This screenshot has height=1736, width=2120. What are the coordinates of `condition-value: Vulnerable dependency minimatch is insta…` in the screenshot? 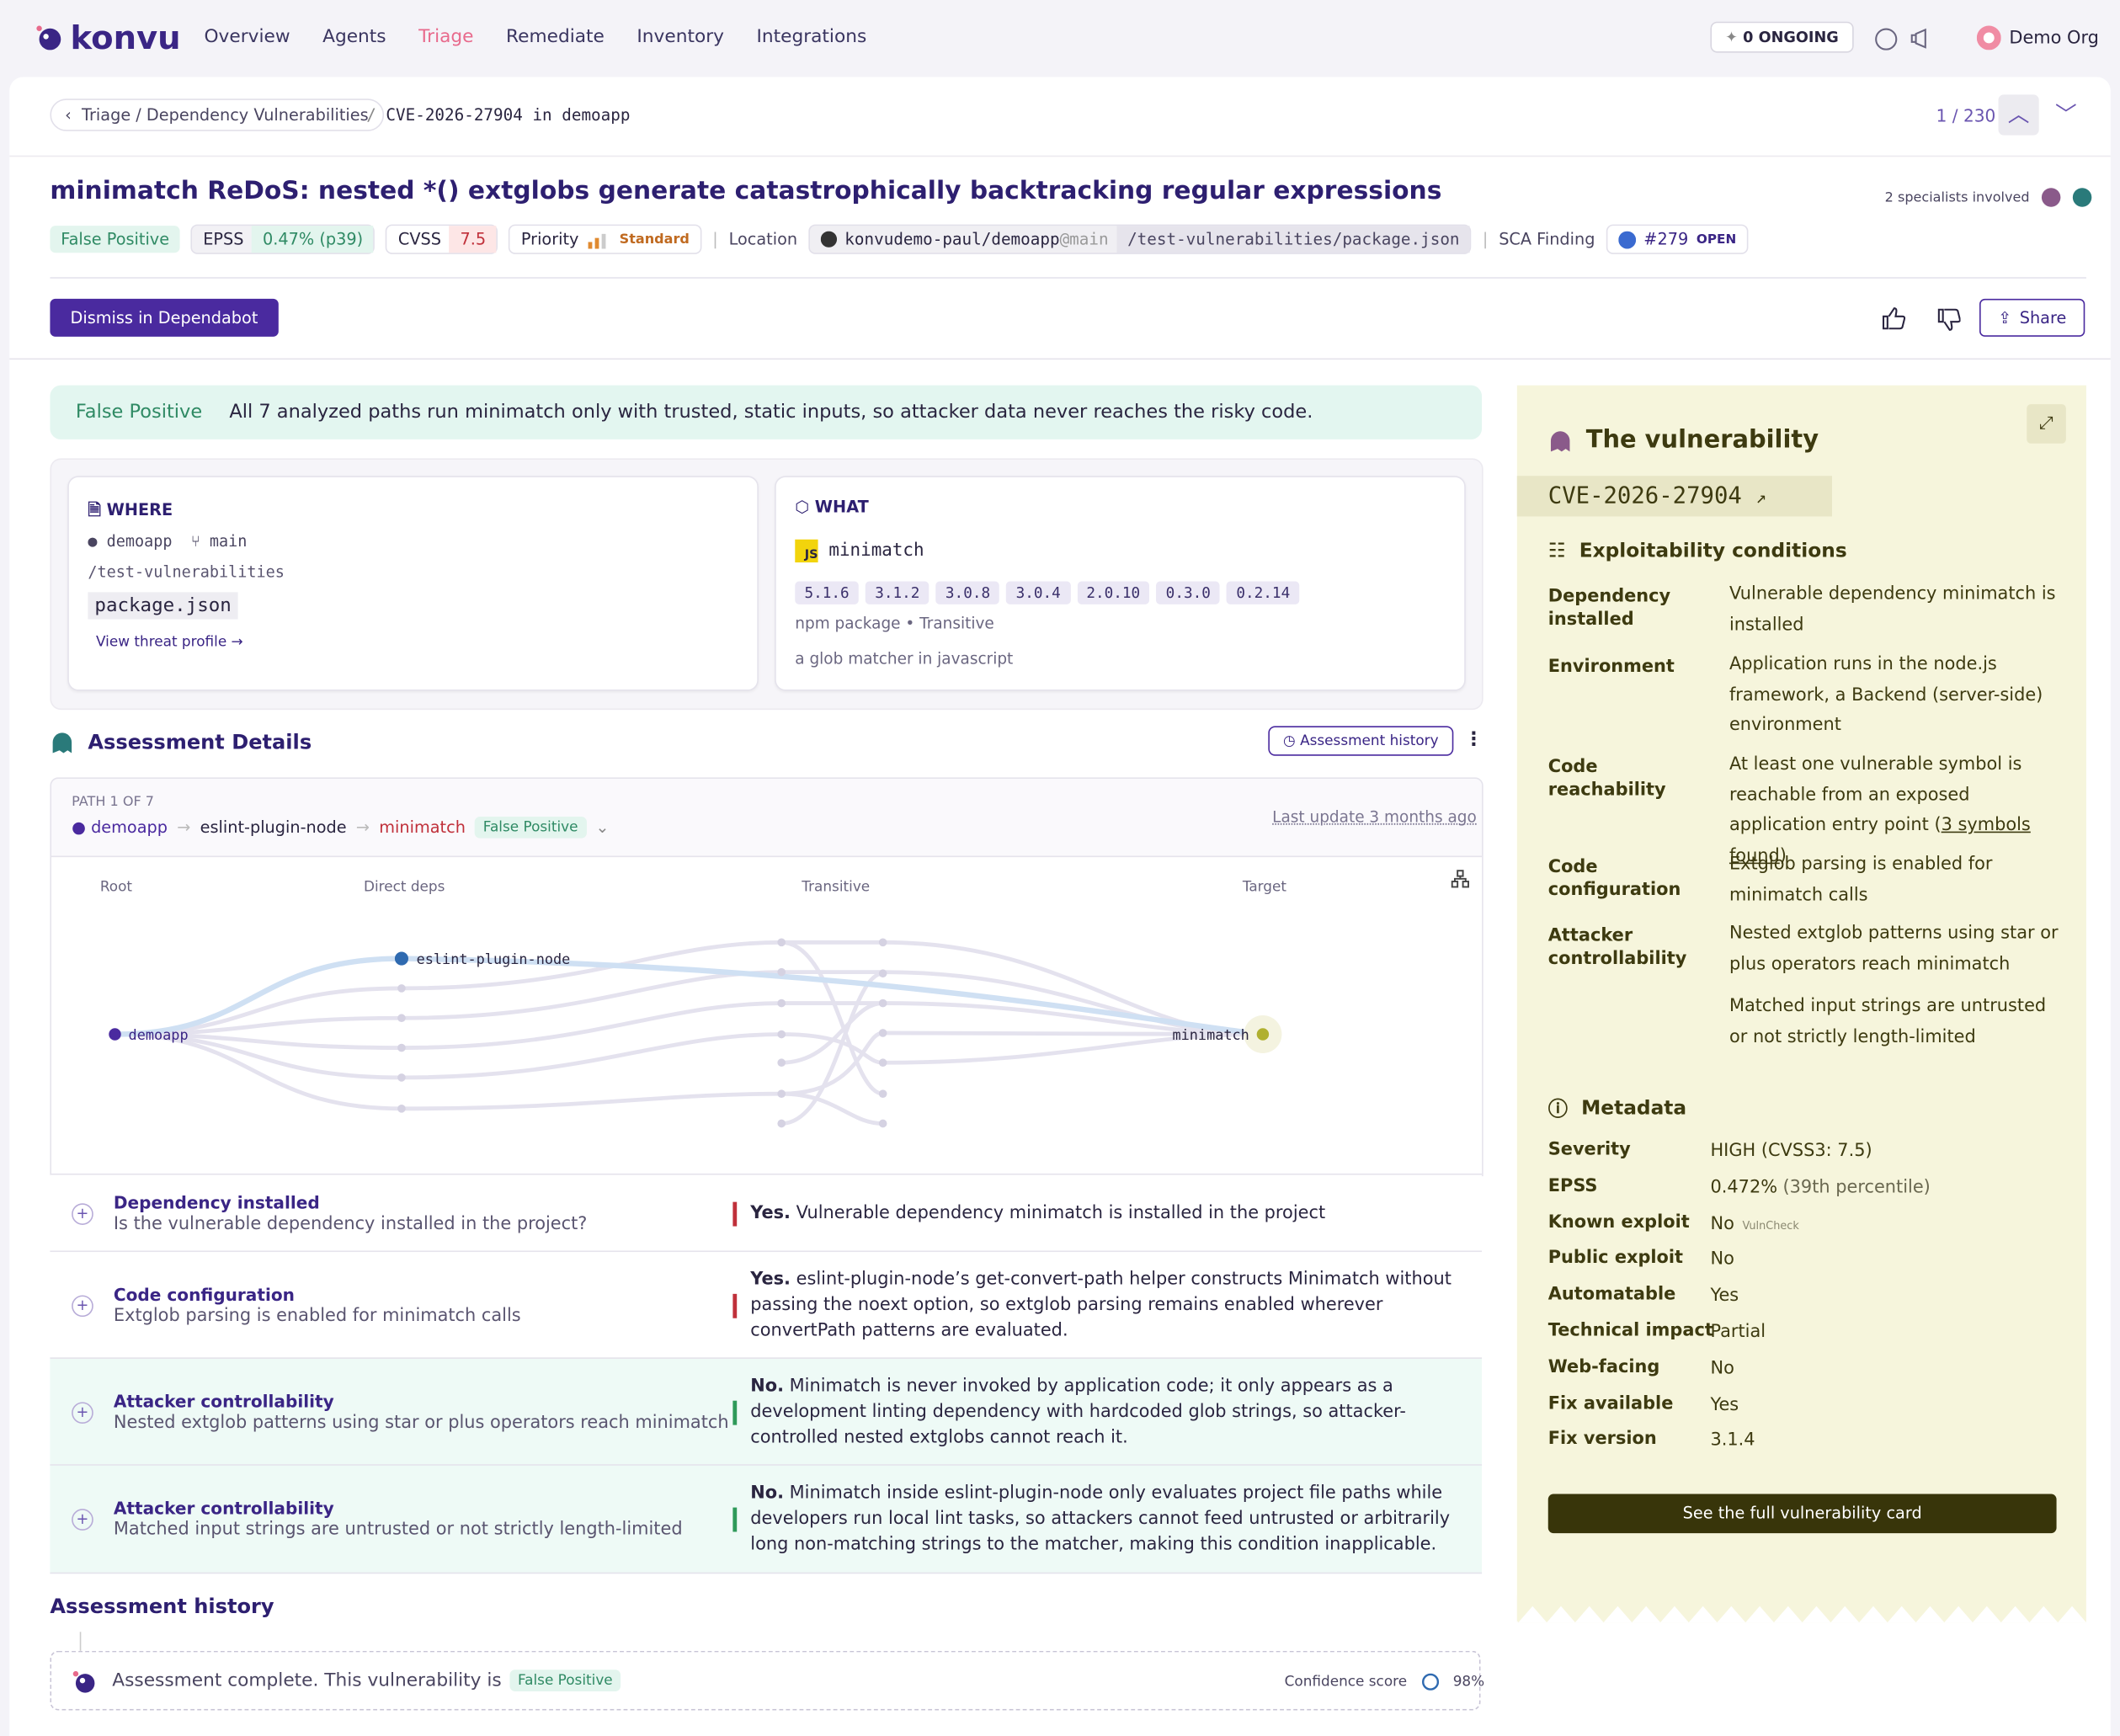 It's located at (1892, 609).